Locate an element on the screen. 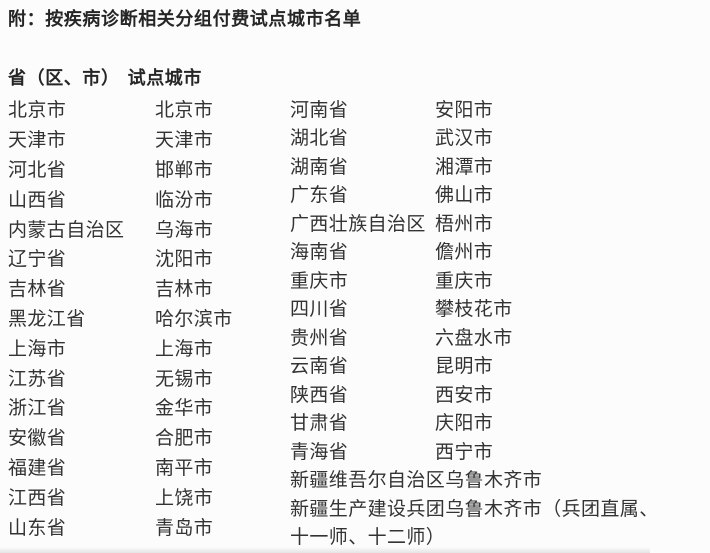  pilot-city-name: 无锡市 is located at coordinates (184, 379).